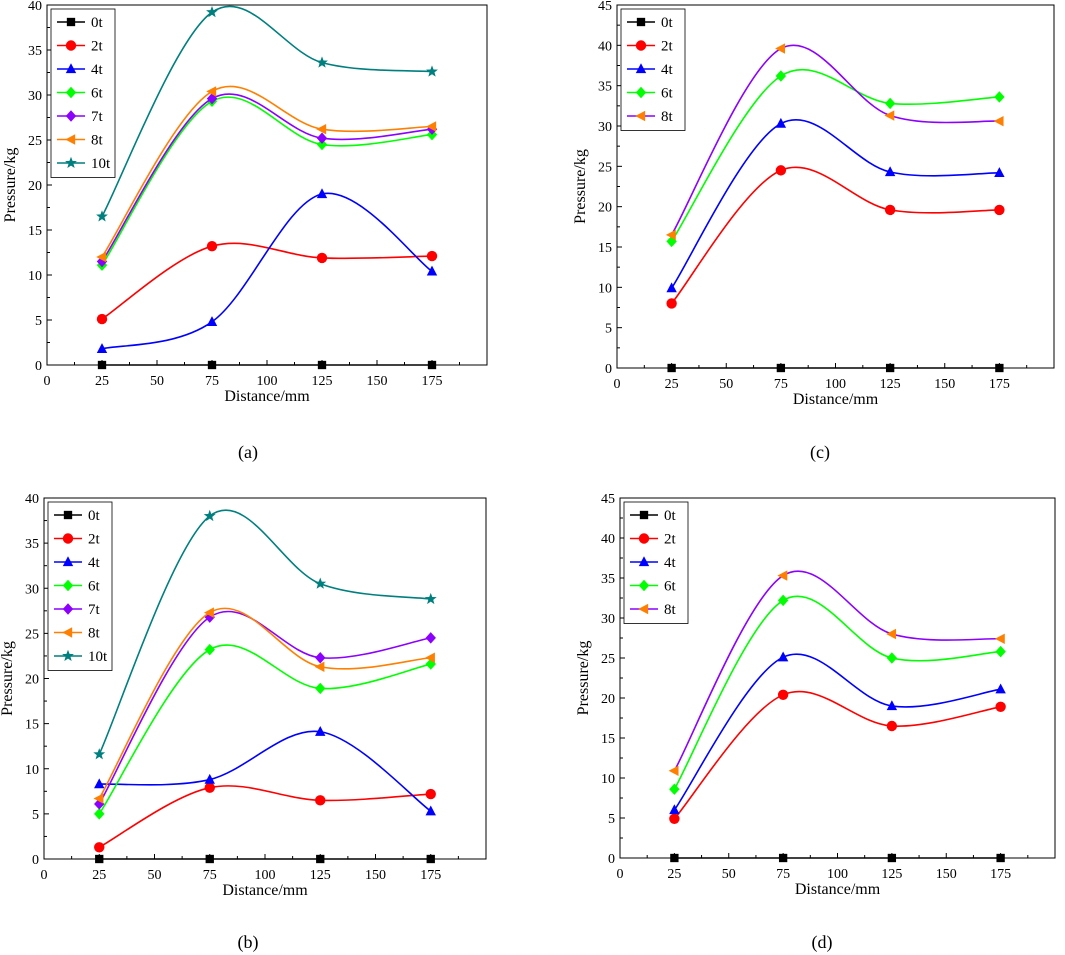 The width and height of the screenshot is (1065, 955). I want to click on y-tick-label: 25, so click(605, 167).